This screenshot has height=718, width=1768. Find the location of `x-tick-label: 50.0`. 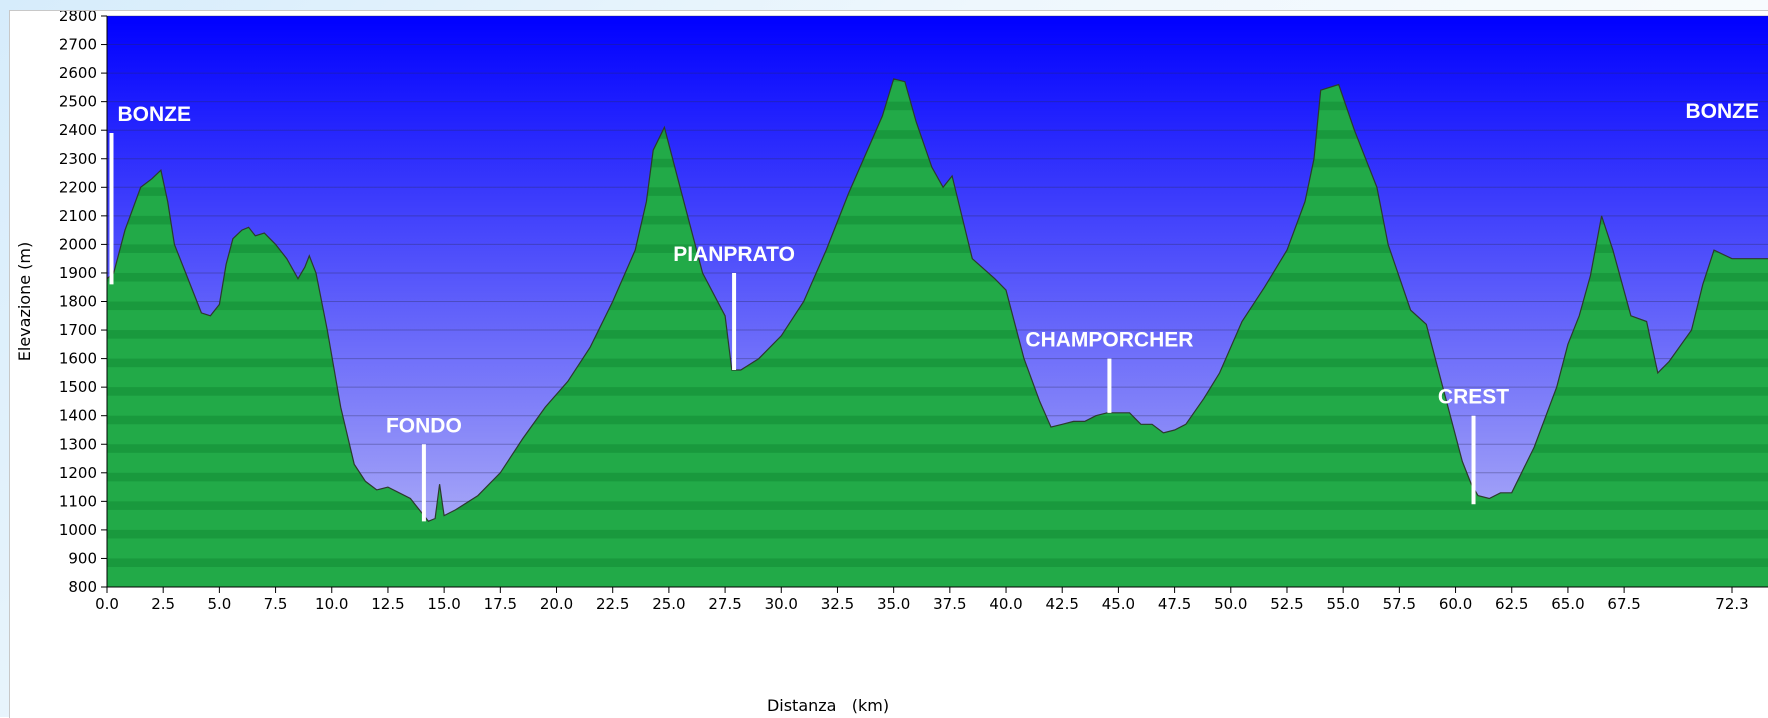

x-tick-label: 50.0 is located at coordinates (1230, 604).